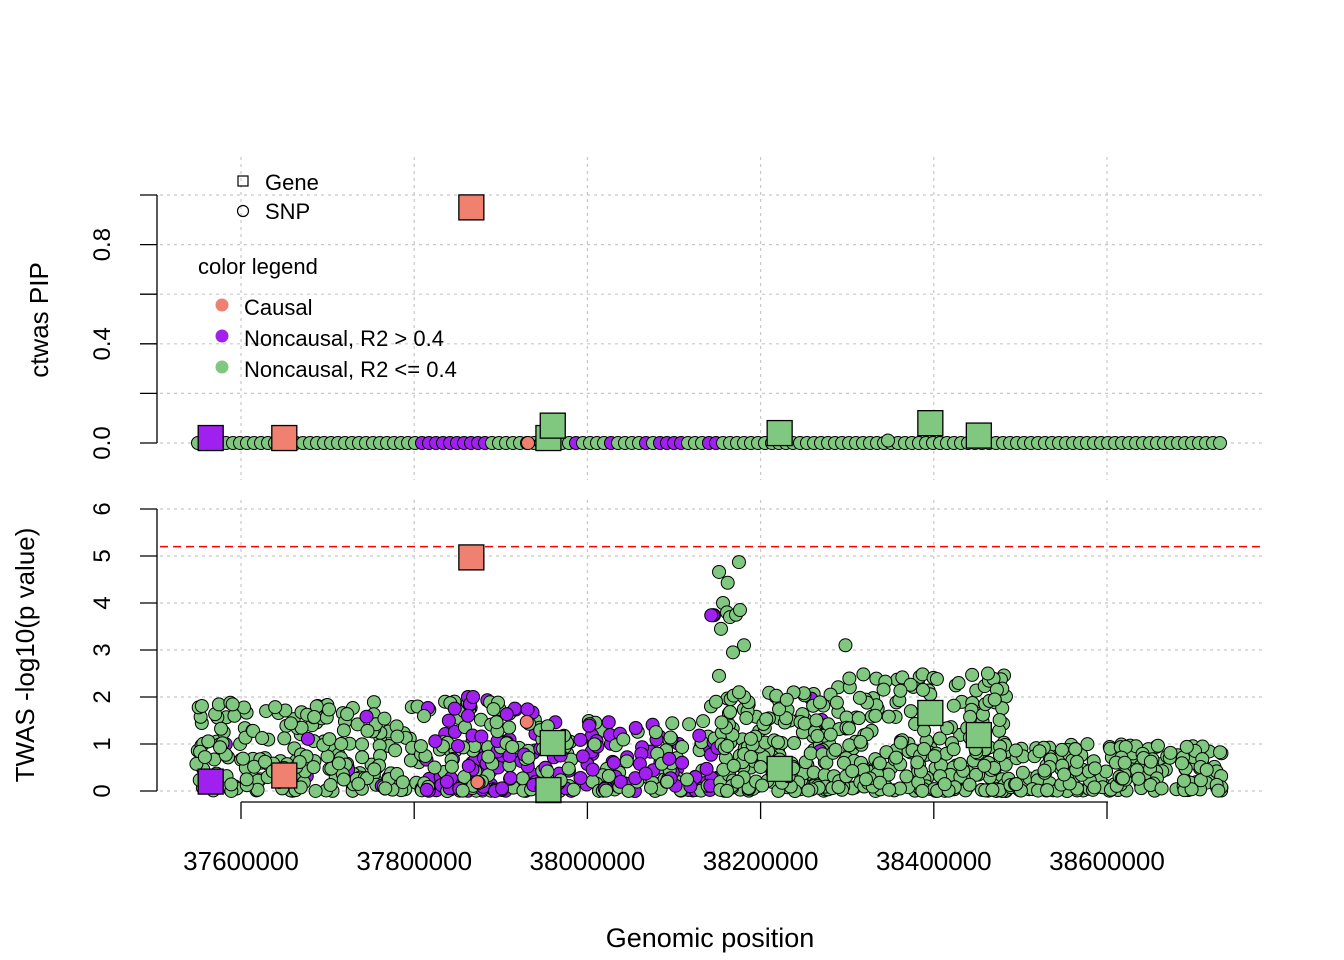 This screenshot has width=1344, height=960. I want to click on shape-legend: Gene SNP, so click(277, 197).